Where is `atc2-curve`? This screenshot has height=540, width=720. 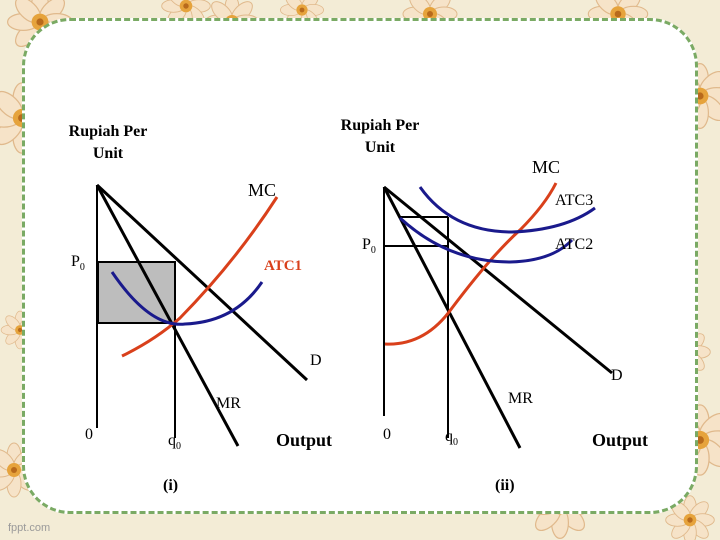 atc2-curve is located at coordinates (486, 240).